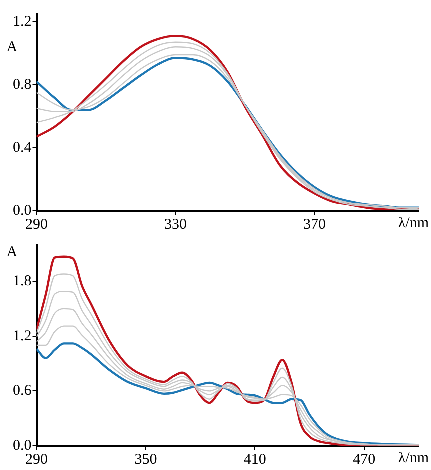  What do you see at coordinates (22, 391) in the screenshot?
I see `y-tick-label: 0.6` at bounding box center [22, 391].